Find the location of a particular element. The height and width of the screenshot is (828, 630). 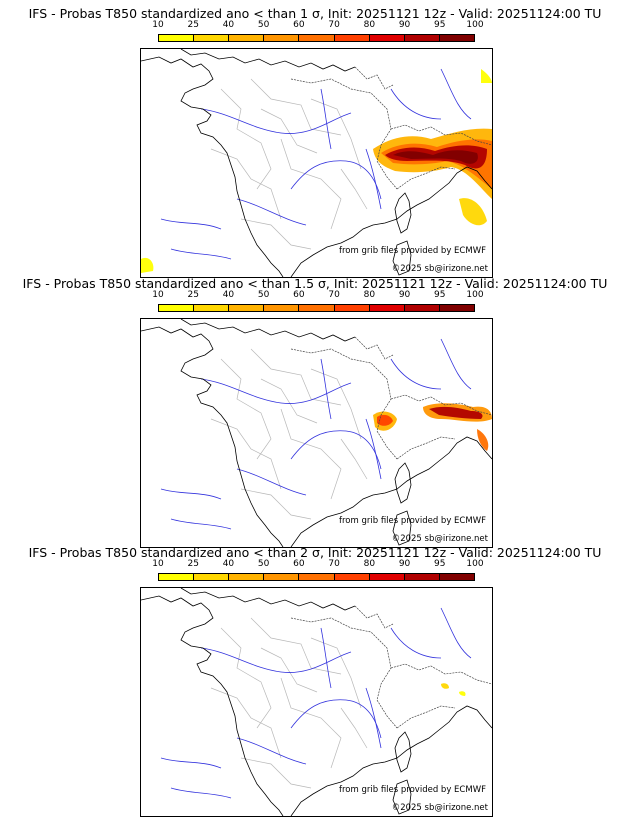

source-credit: from grib files provided by ECMWF is located at coordinates (412, 251).